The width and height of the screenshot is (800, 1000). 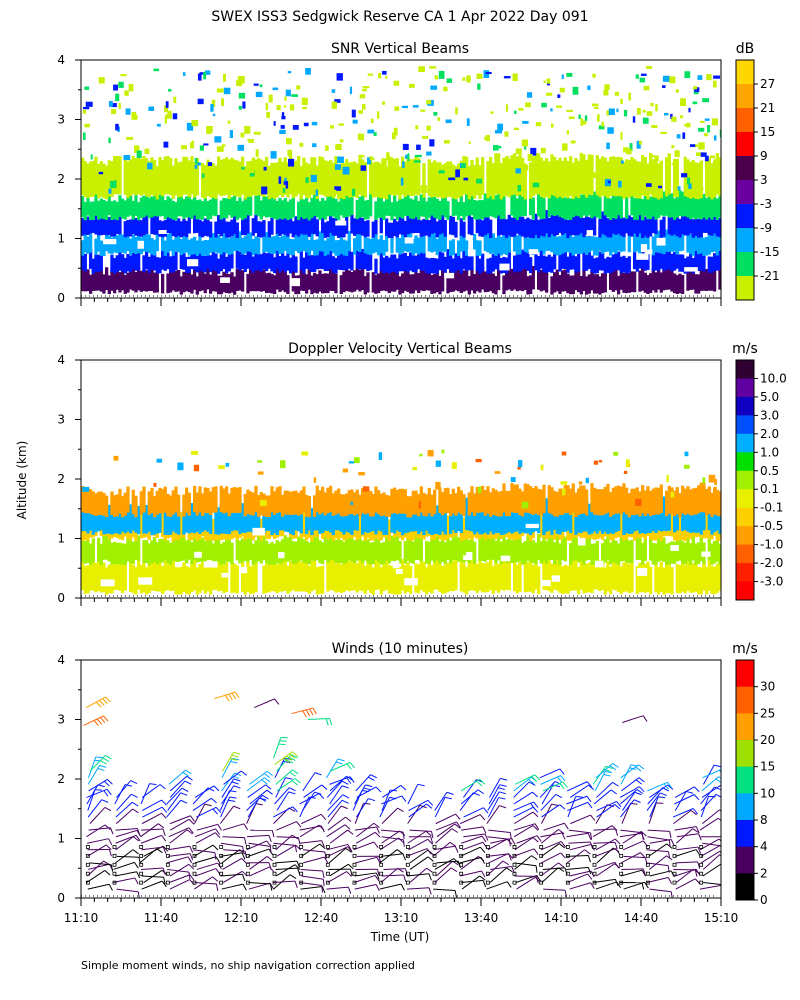 I want to click on y-tick-label: 3, so click(x=61, y=120).